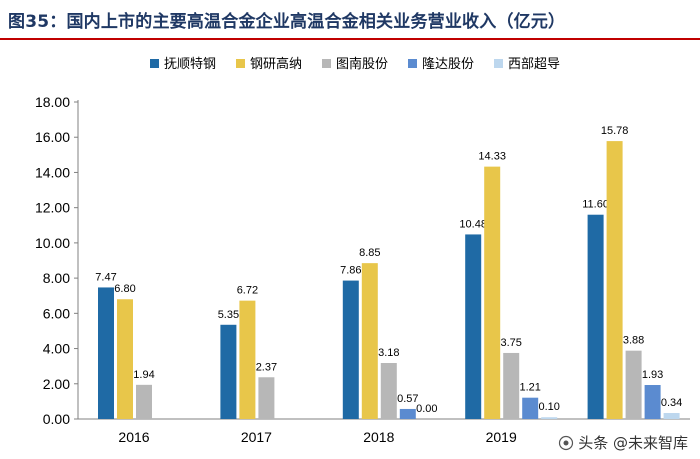 Image resolution: width=700 pixels, height=459 pixels. I want to click on data-label: 2.37, so click(266, 367).